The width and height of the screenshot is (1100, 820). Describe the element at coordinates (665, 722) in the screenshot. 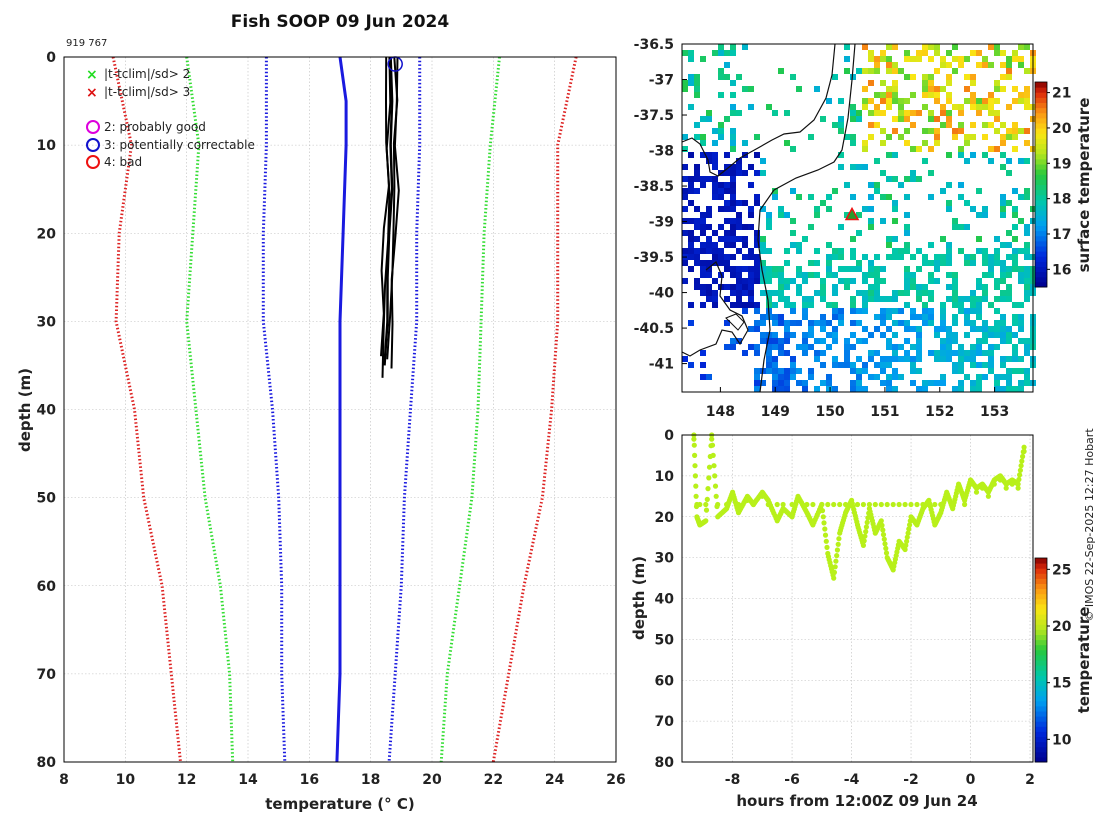

I see `timeseries-y-tick-label: 70` at that location.